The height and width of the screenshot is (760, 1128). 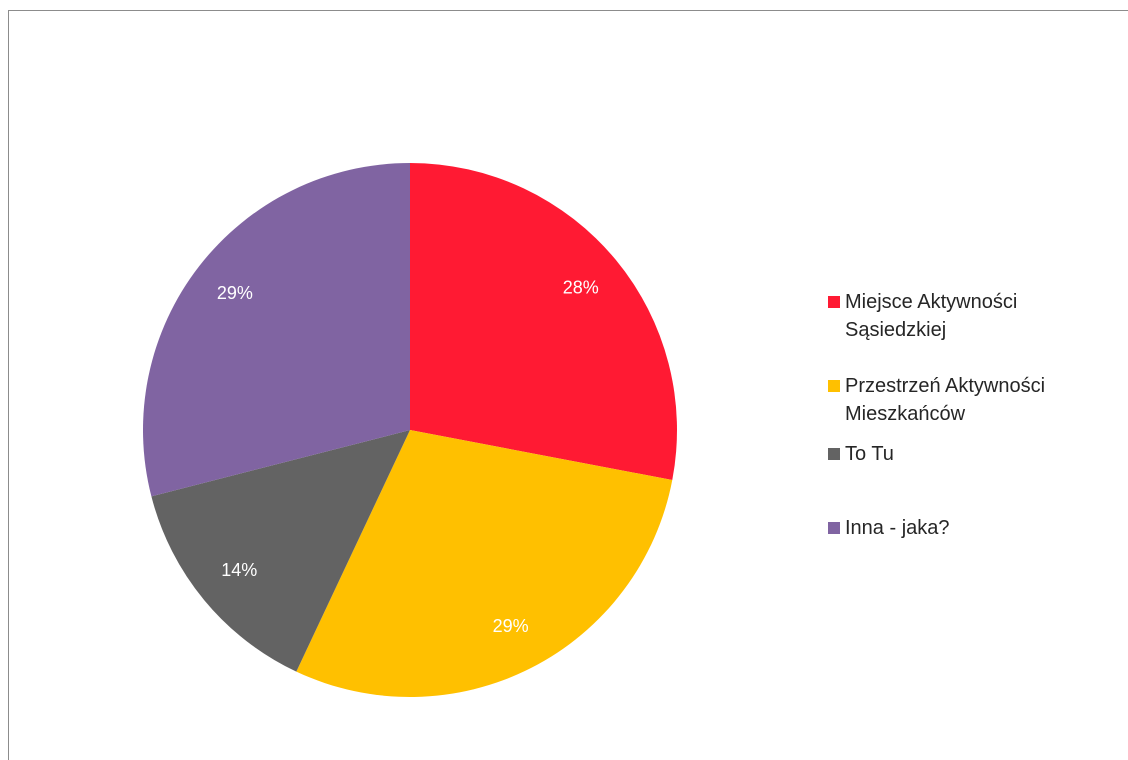 What do you see at coordinates (897, 528) in the screenshot?
I see `legend-label: Inna - jaka?` at bounding box center [897, 528].